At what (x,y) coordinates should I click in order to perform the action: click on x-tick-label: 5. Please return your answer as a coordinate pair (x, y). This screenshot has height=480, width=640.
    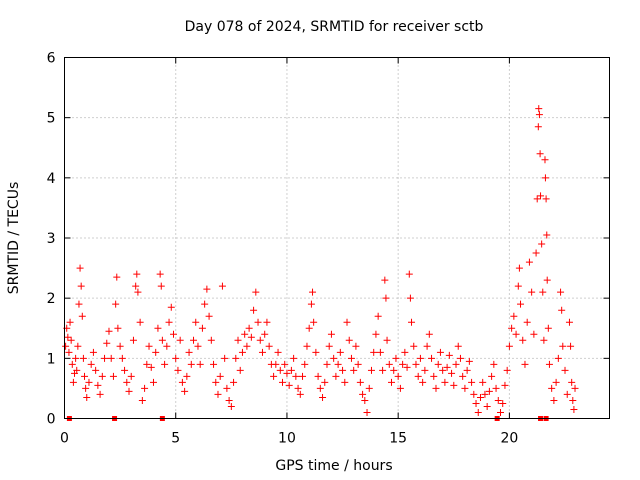
    Looking at the image, I should click on (175, 439).